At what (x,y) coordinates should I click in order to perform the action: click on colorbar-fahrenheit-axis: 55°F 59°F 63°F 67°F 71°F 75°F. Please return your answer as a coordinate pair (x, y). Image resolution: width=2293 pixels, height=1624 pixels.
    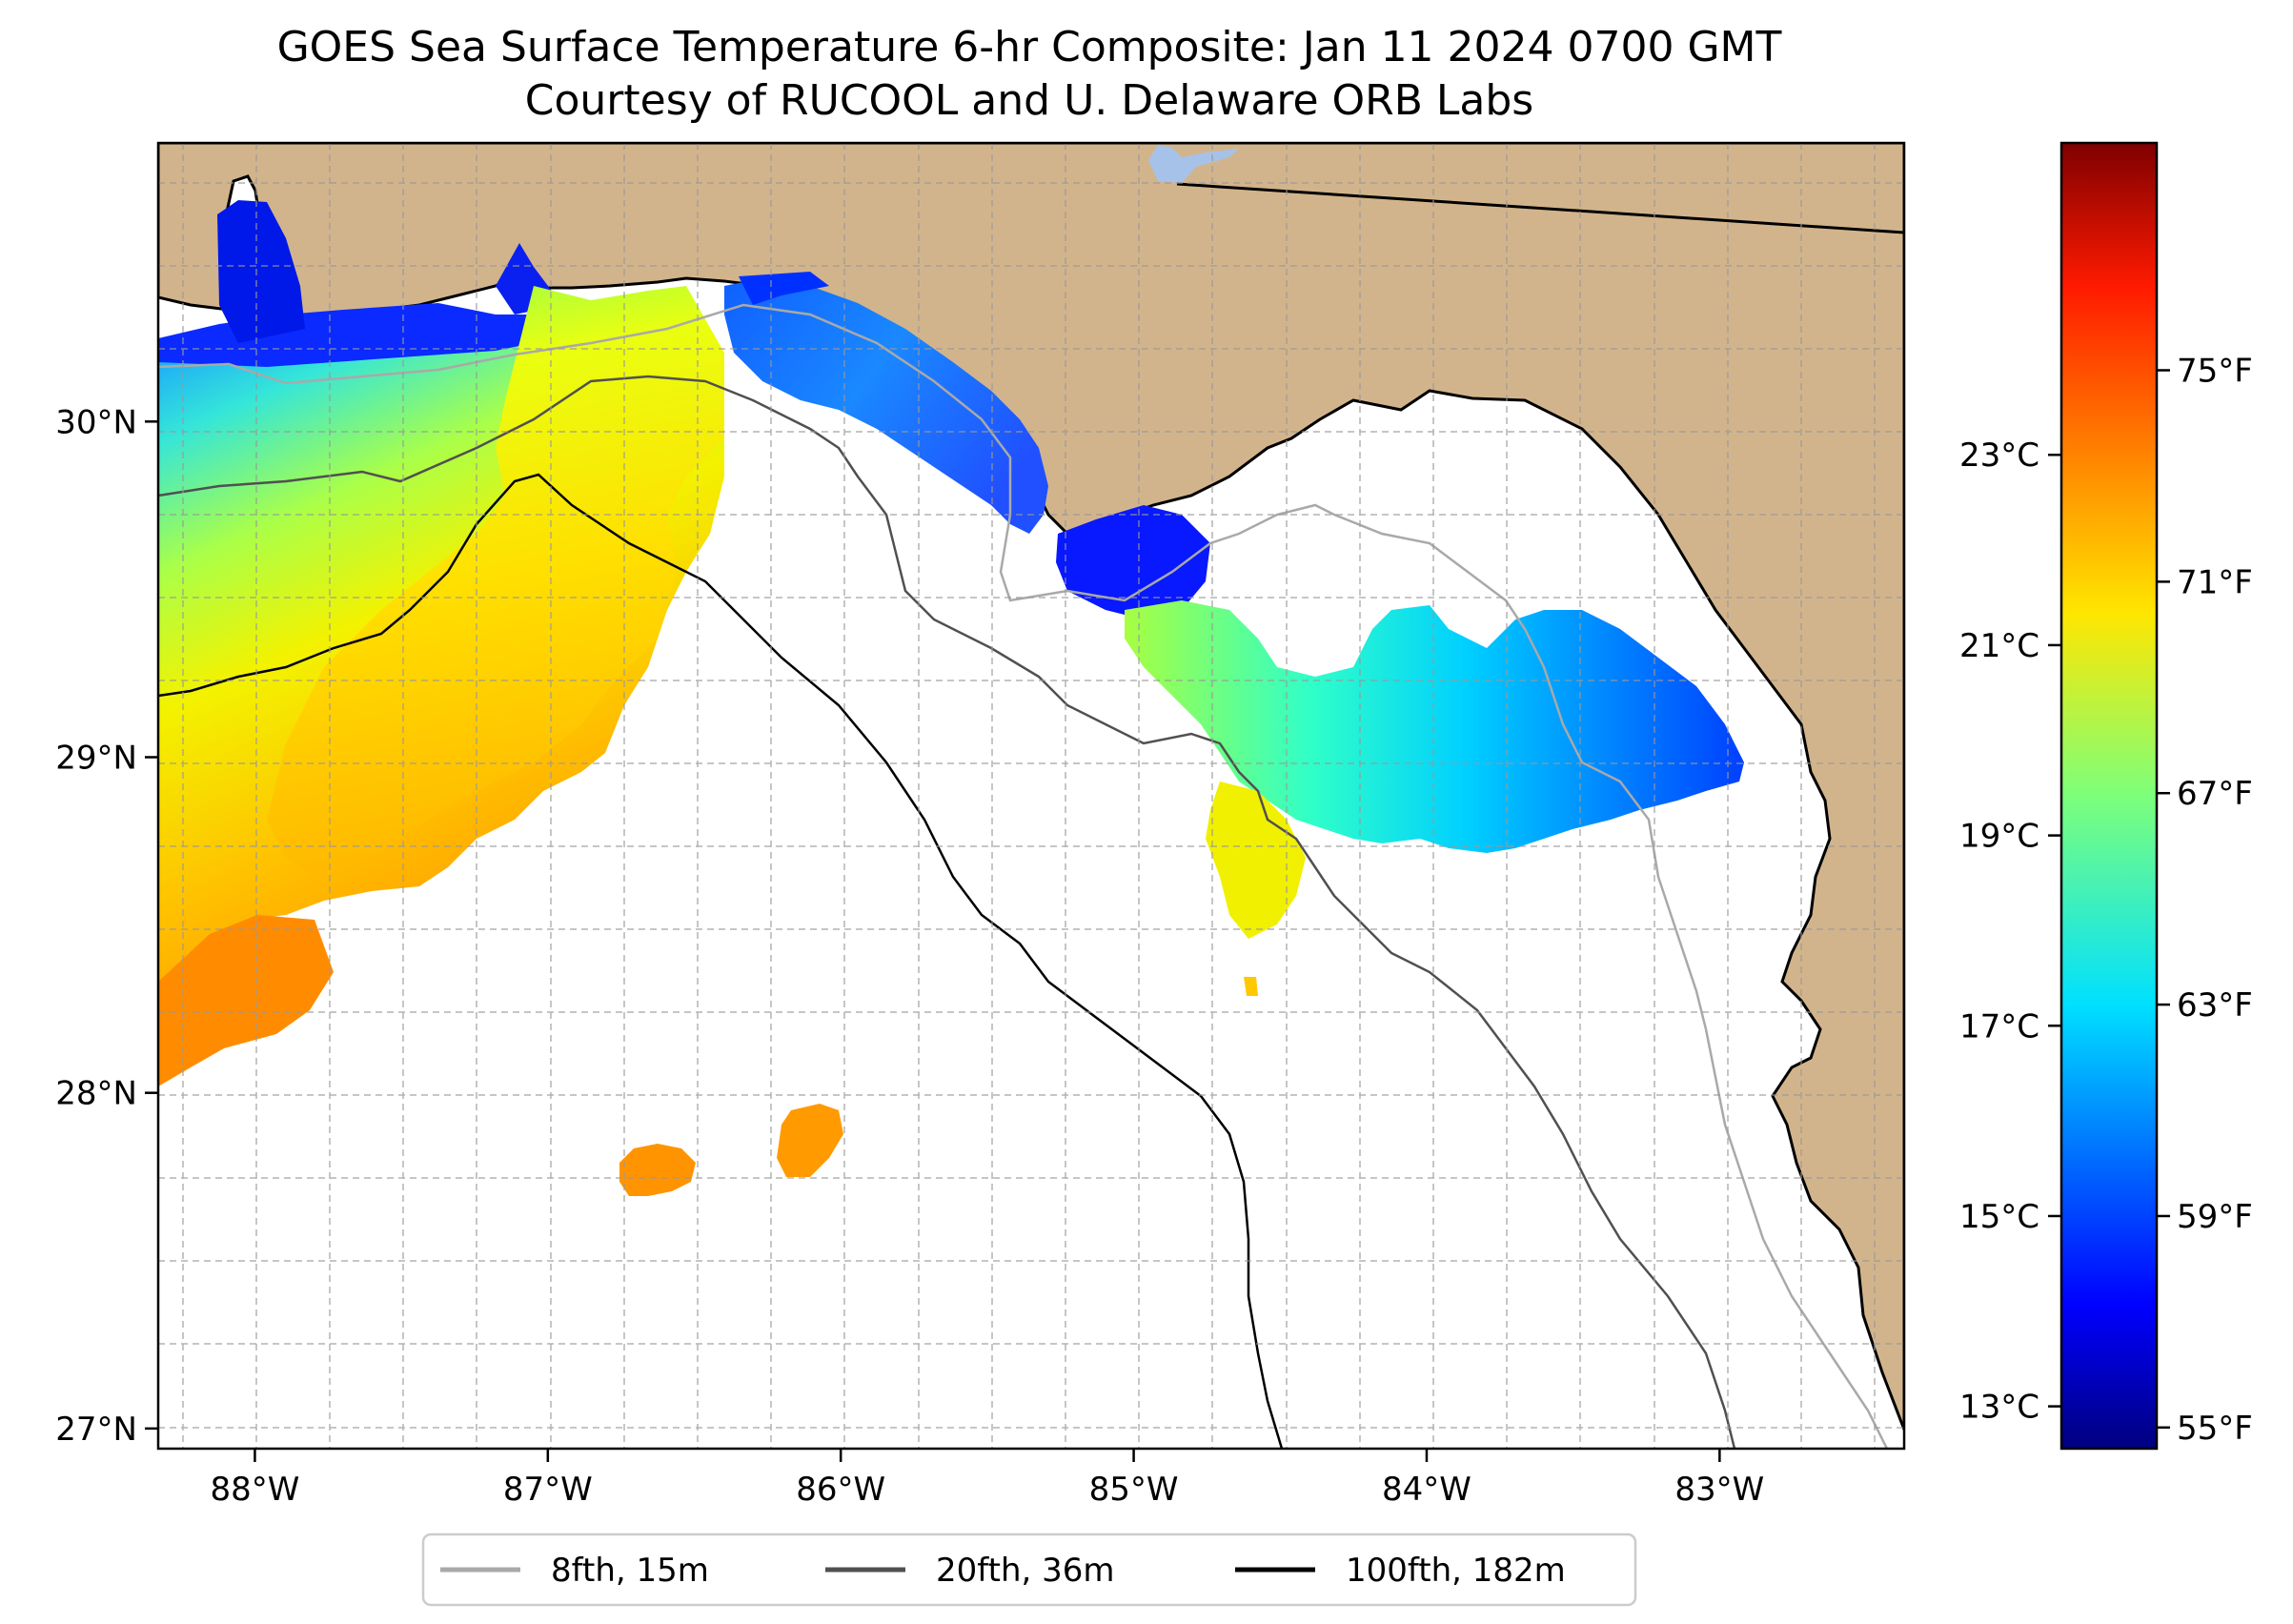
    Looking at the image, I should click on (2205, 900).